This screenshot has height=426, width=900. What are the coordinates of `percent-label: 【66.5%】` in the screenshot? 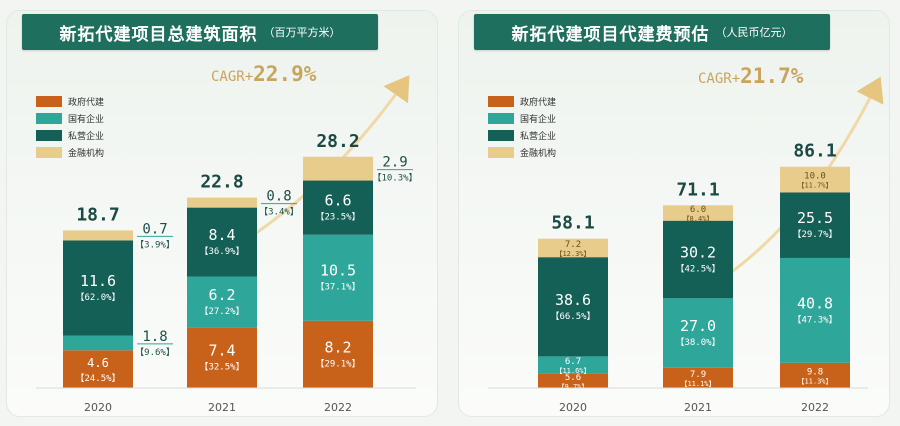 It's located at (572, 316).